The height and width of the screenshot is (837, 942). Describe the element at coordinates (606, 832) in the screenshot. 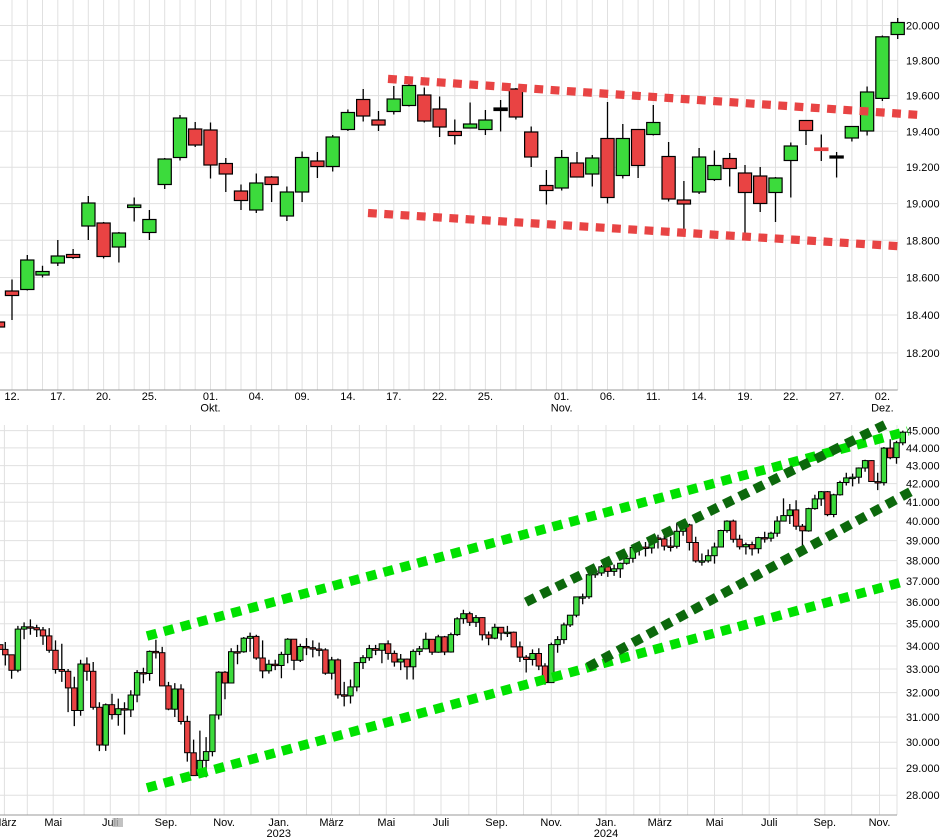

I see `svg-text: 2024` at that location.